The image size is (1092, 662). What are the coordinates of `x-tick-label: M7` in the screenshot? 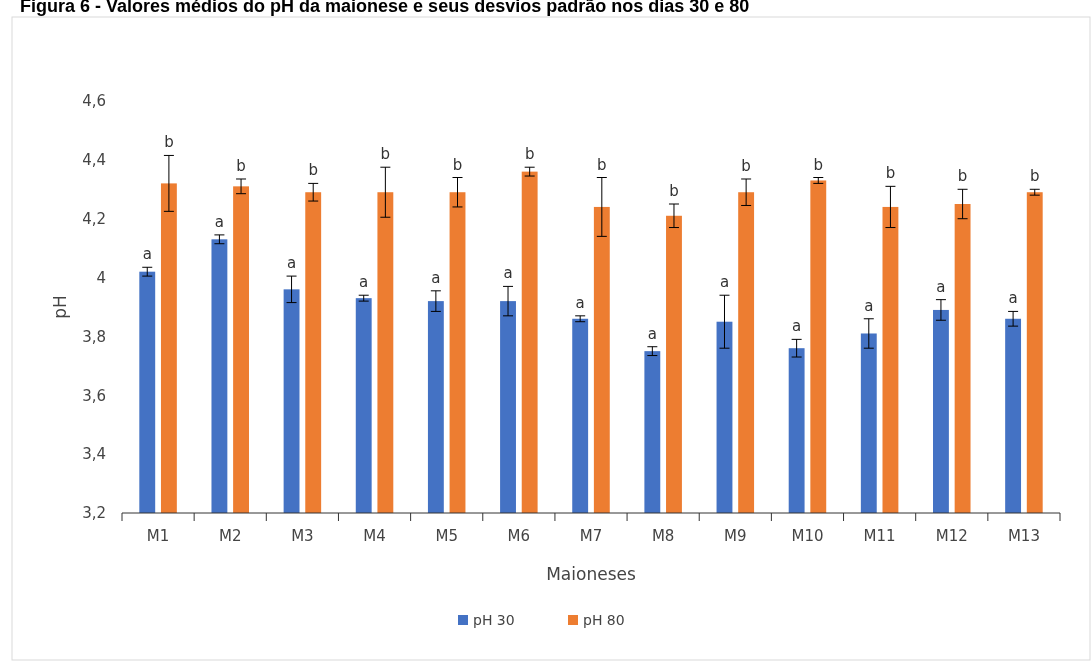 It's located at (591, 536).